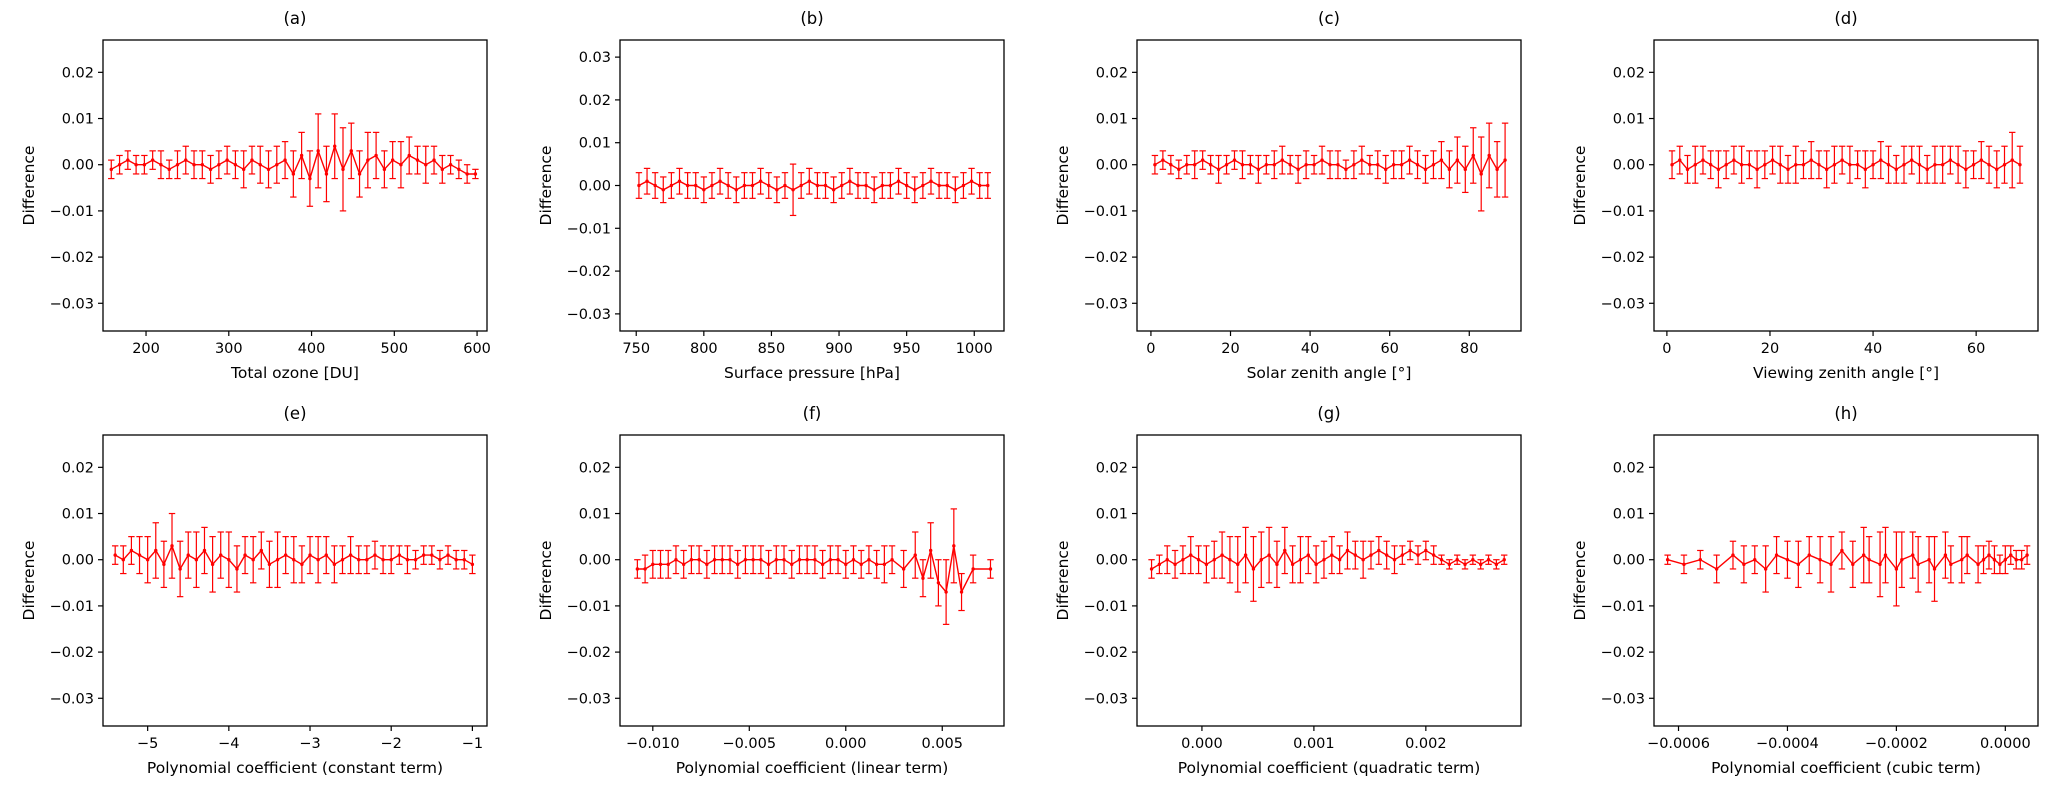  I want to click on x-tick-label: 60, so click(1389, 349).